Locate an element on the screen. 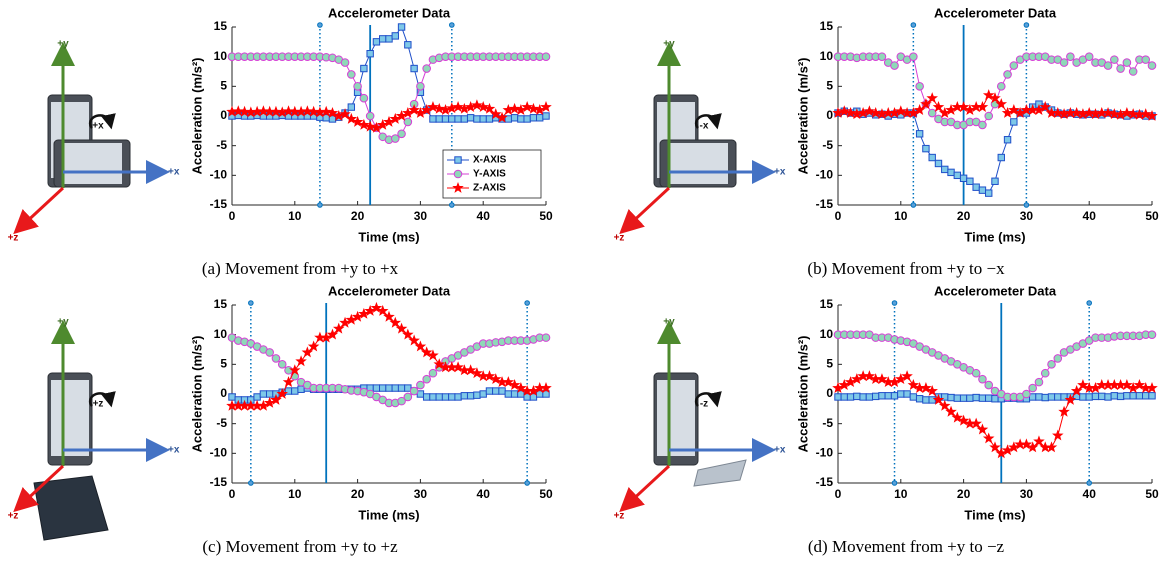  rotation-arrow is located at coordinates (708, 121).